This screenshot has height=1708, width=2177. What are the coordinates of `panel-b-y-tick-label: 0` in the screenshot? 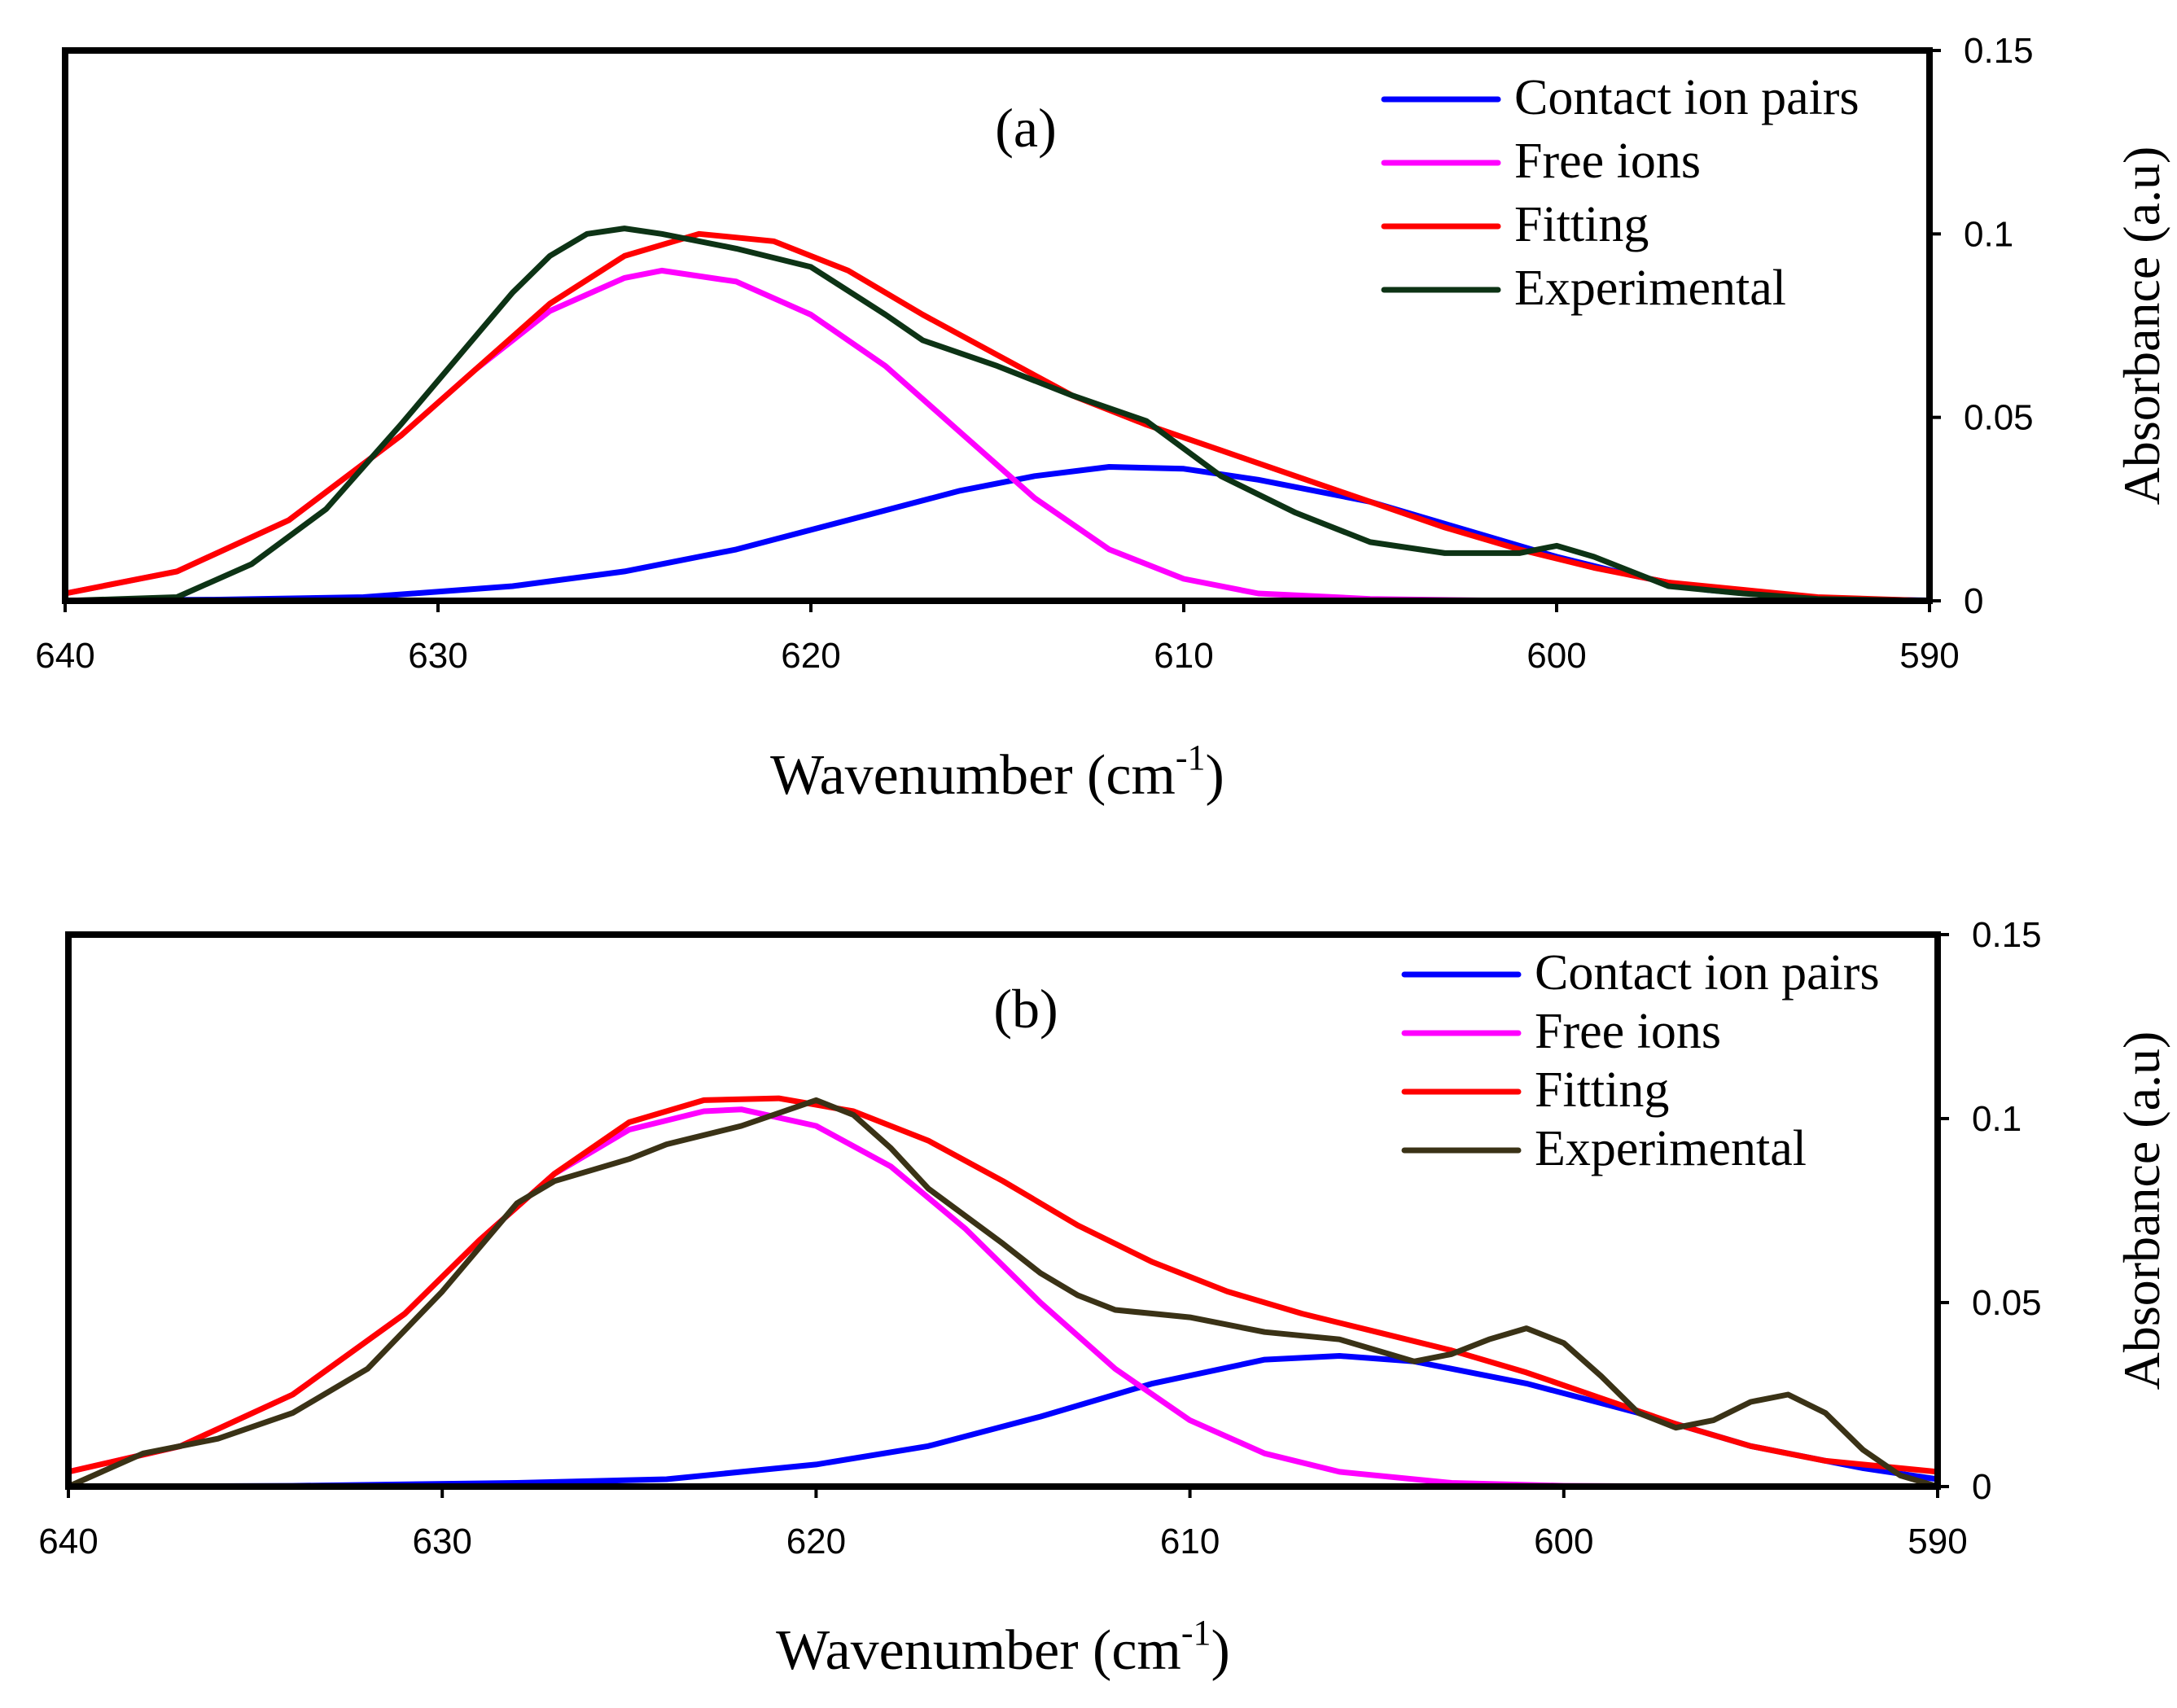 It's located at (1981, 1487).